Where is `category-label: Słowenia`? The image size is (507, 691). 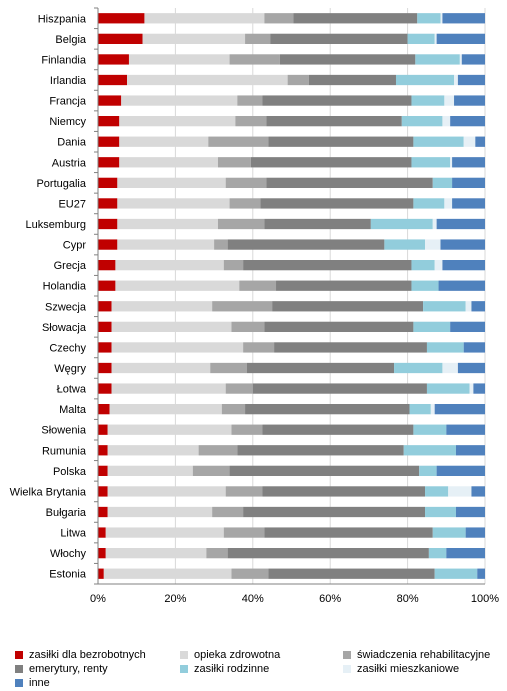 category-label: Słowenia is located at coordinates (64, 431).